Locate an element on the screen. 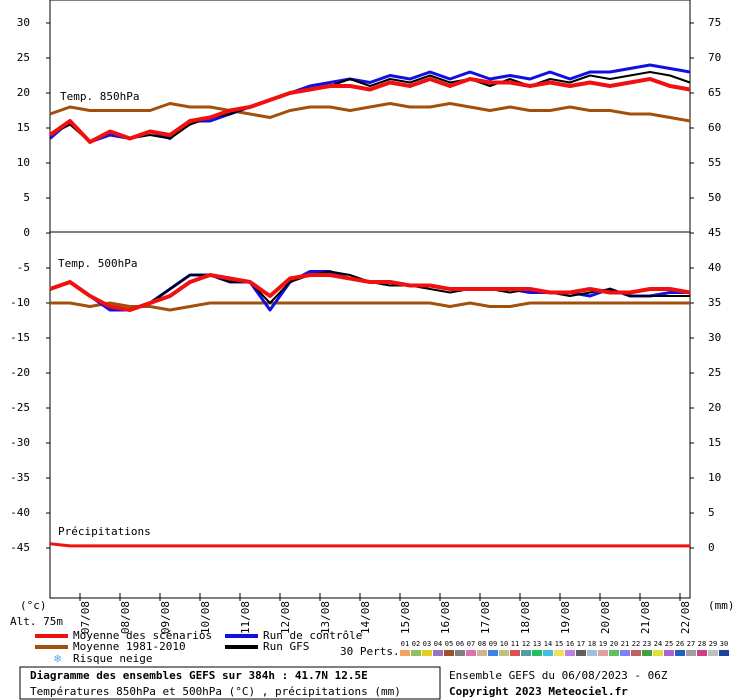 The height and width of the screenshot is (700, 740). y2-axis-unit: (mm) is located at coordinates (721, 605).